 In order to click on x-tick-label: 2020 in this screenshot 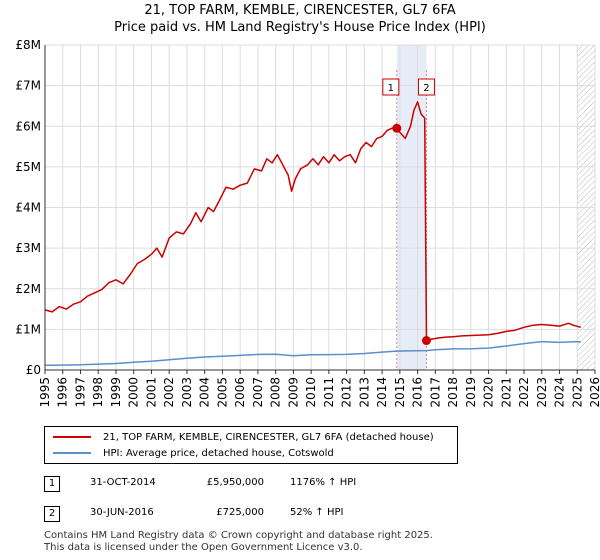, I will do `click(489, 392)`.